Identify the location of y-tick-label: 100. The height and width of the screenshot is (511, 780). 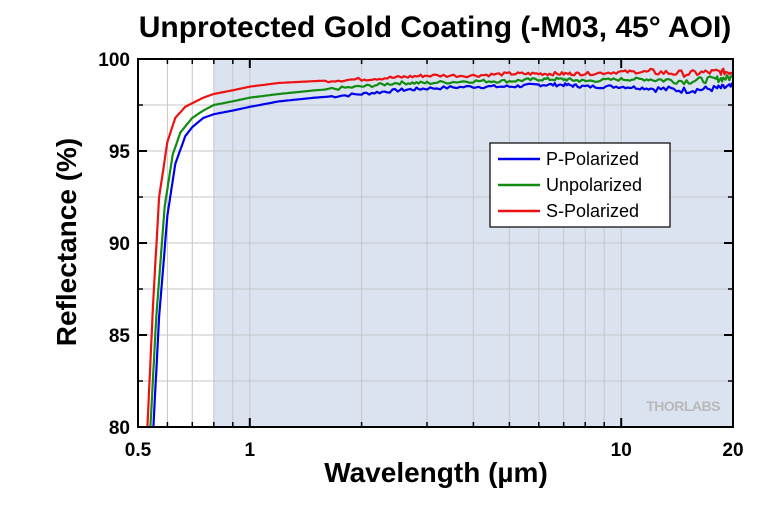
(114, 60).